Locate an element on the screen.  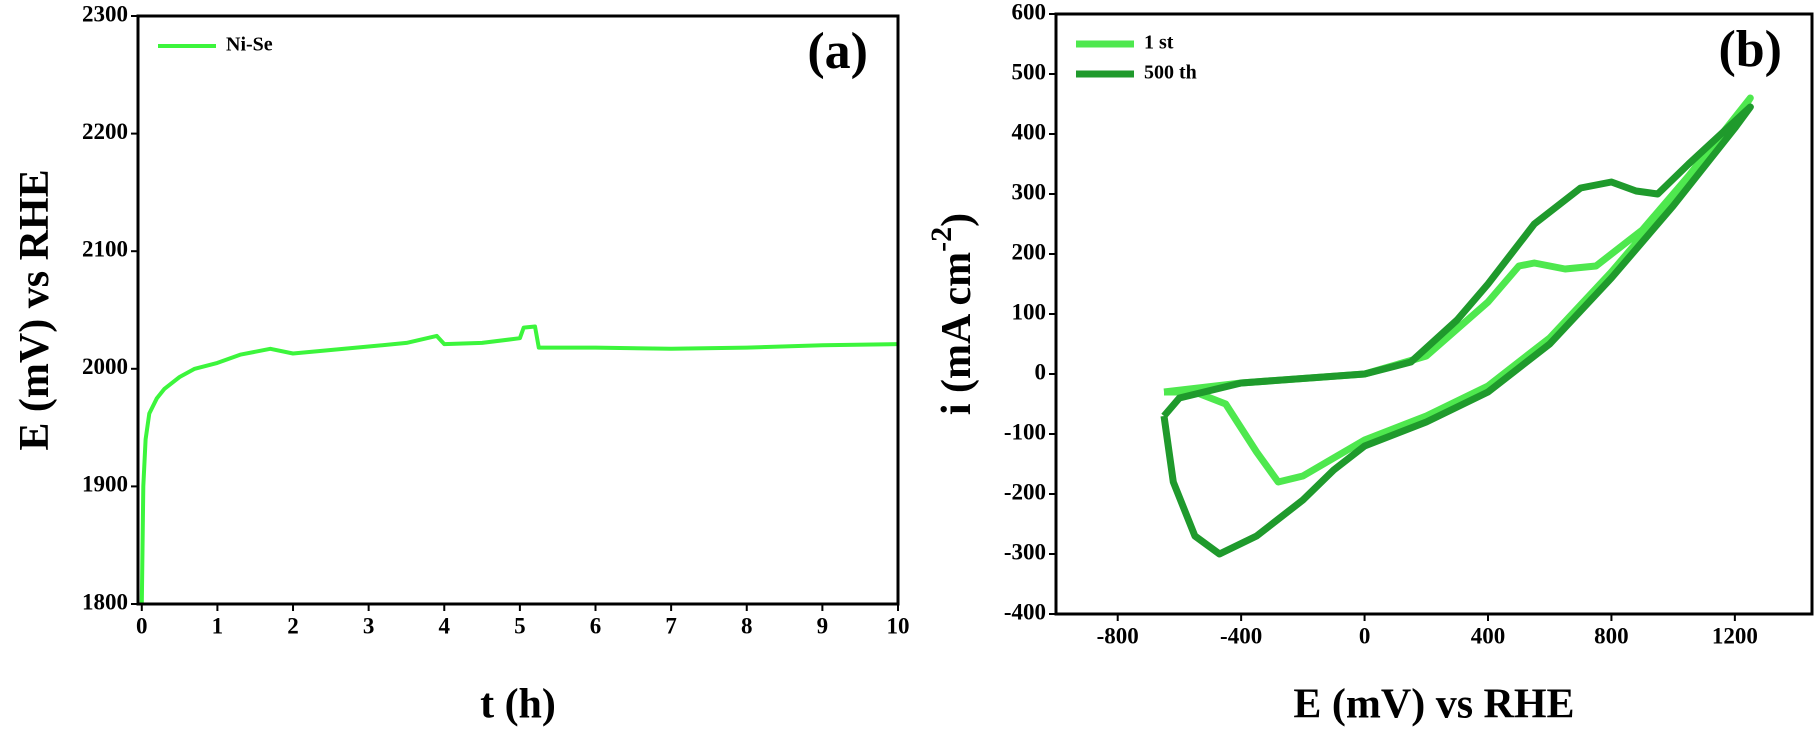
x-tick-label: 3 is located at coordinates (369, 625).